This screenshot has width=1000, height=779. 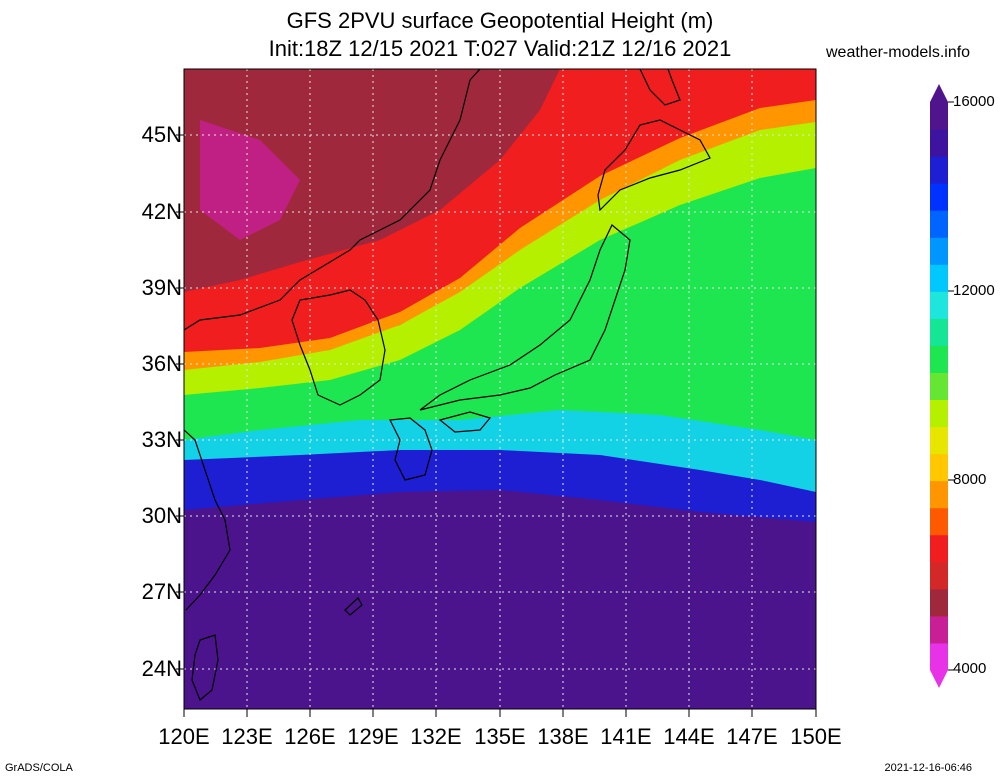 I want to click on lon-label-126e: 126E, so click(x=310, y=736).